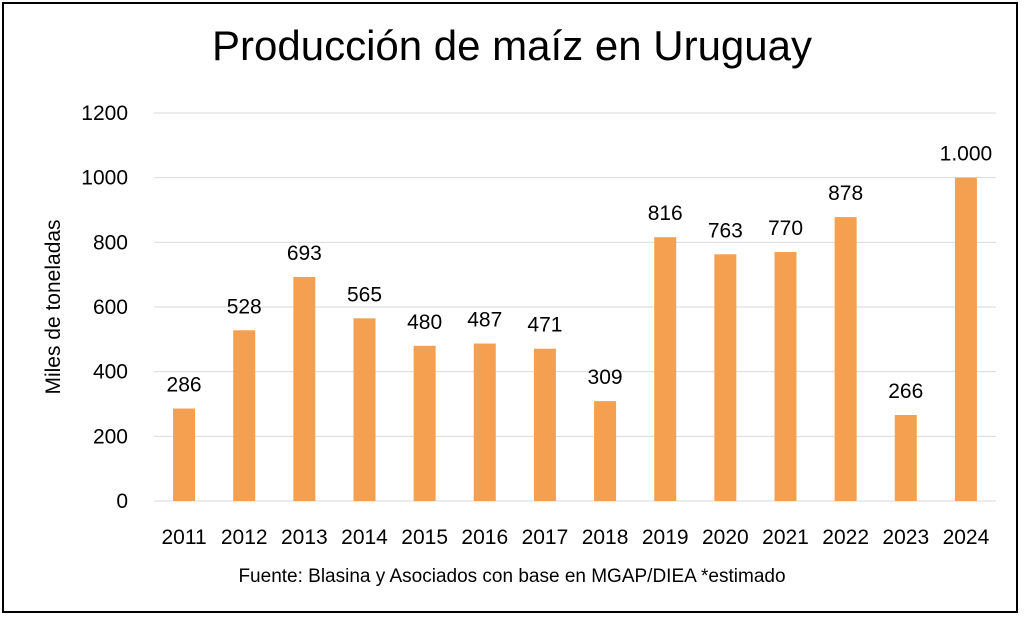  Describe the element at coordinates (966, 154) in the screenshot. I see `data-label: 1.000` at that location.